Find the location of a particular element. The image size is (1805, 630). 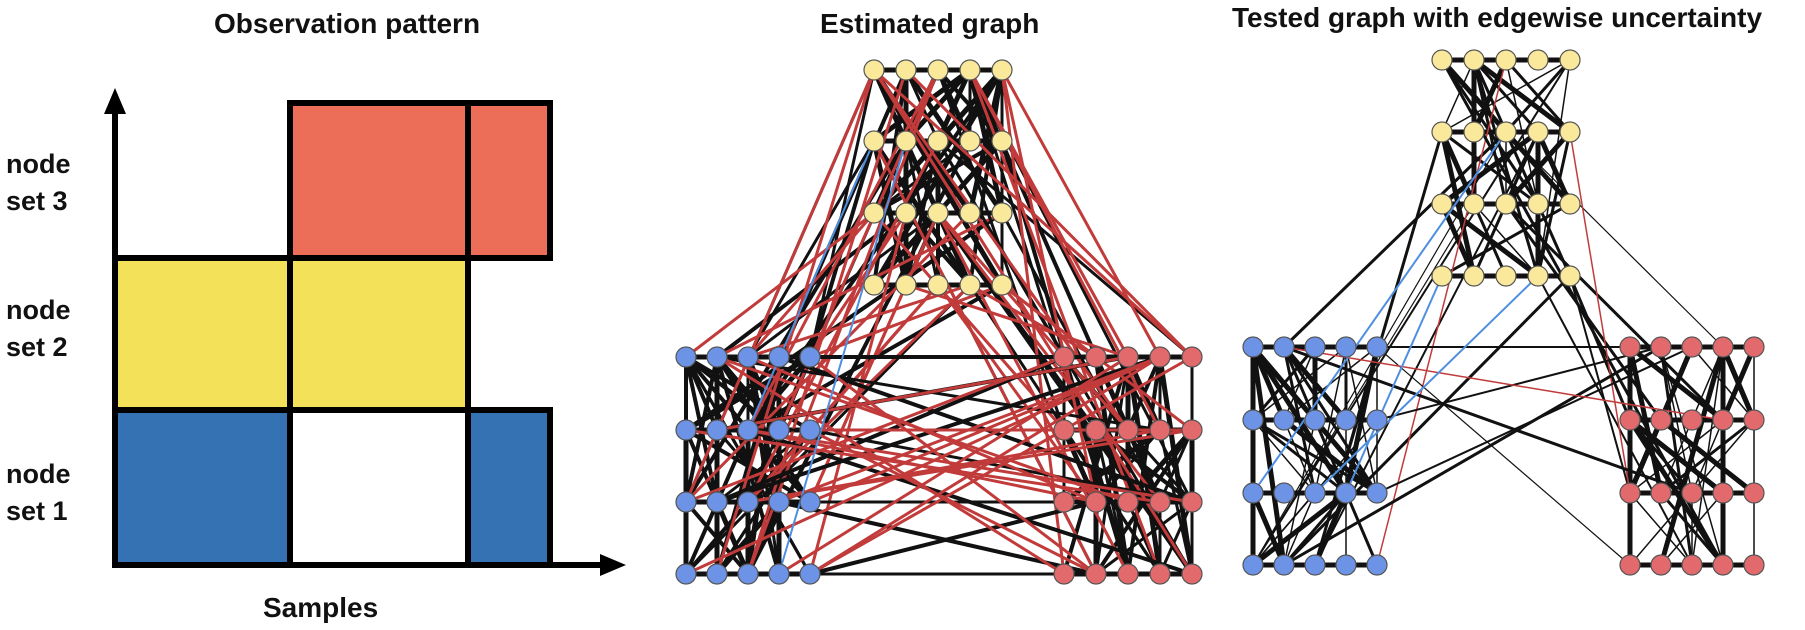

block-set3-b is located at coordinates (509, 180).